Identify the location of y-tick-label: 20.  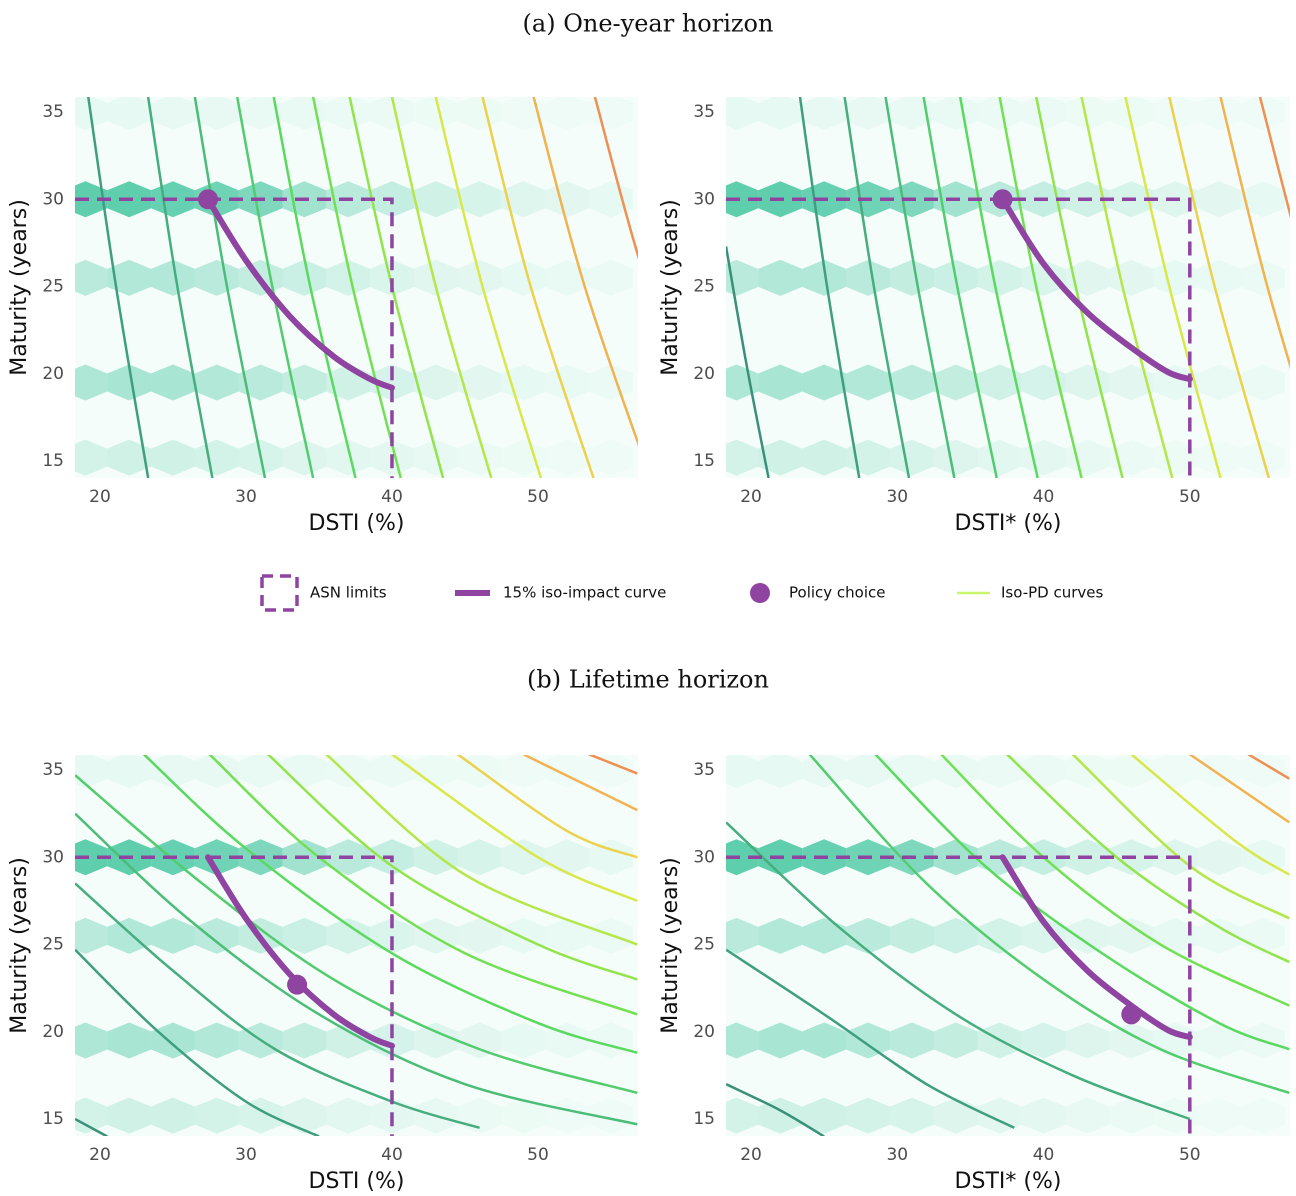
(53, 1032).